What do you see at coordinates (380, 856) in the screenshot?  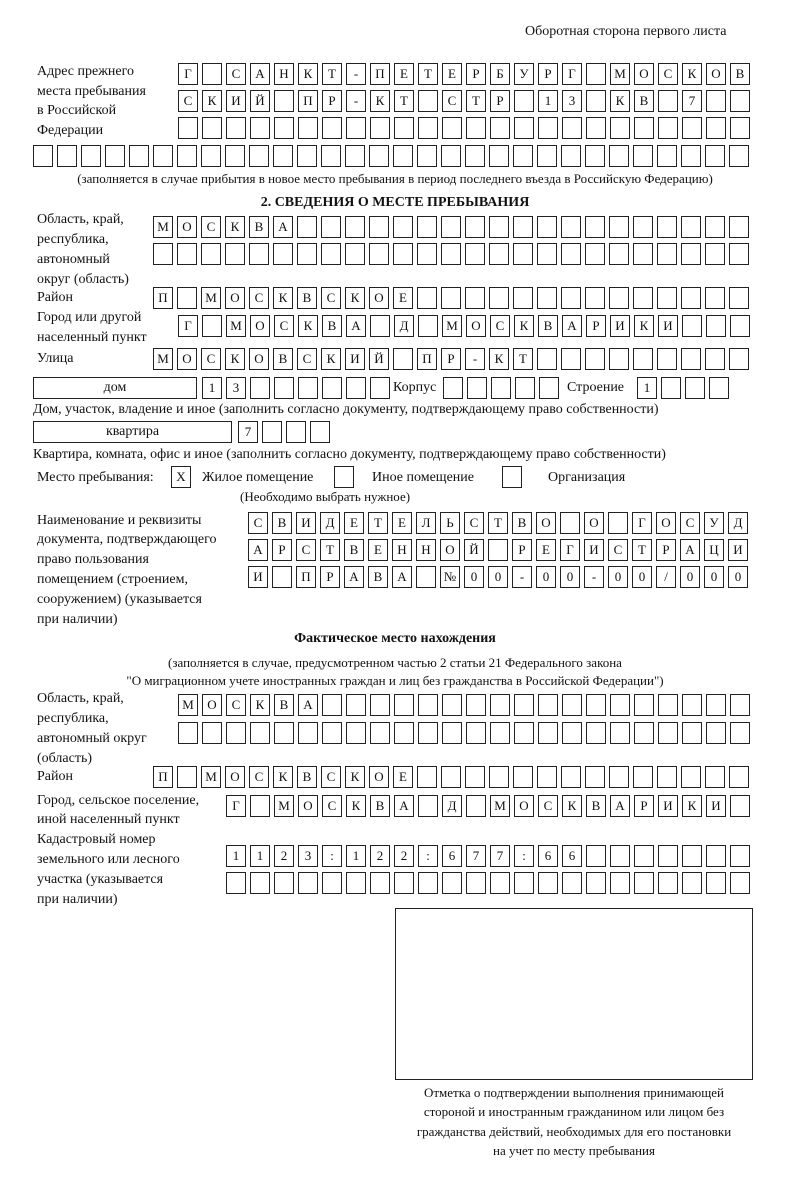 I see `letter-cell: 2` at bounding box center [380, 856].